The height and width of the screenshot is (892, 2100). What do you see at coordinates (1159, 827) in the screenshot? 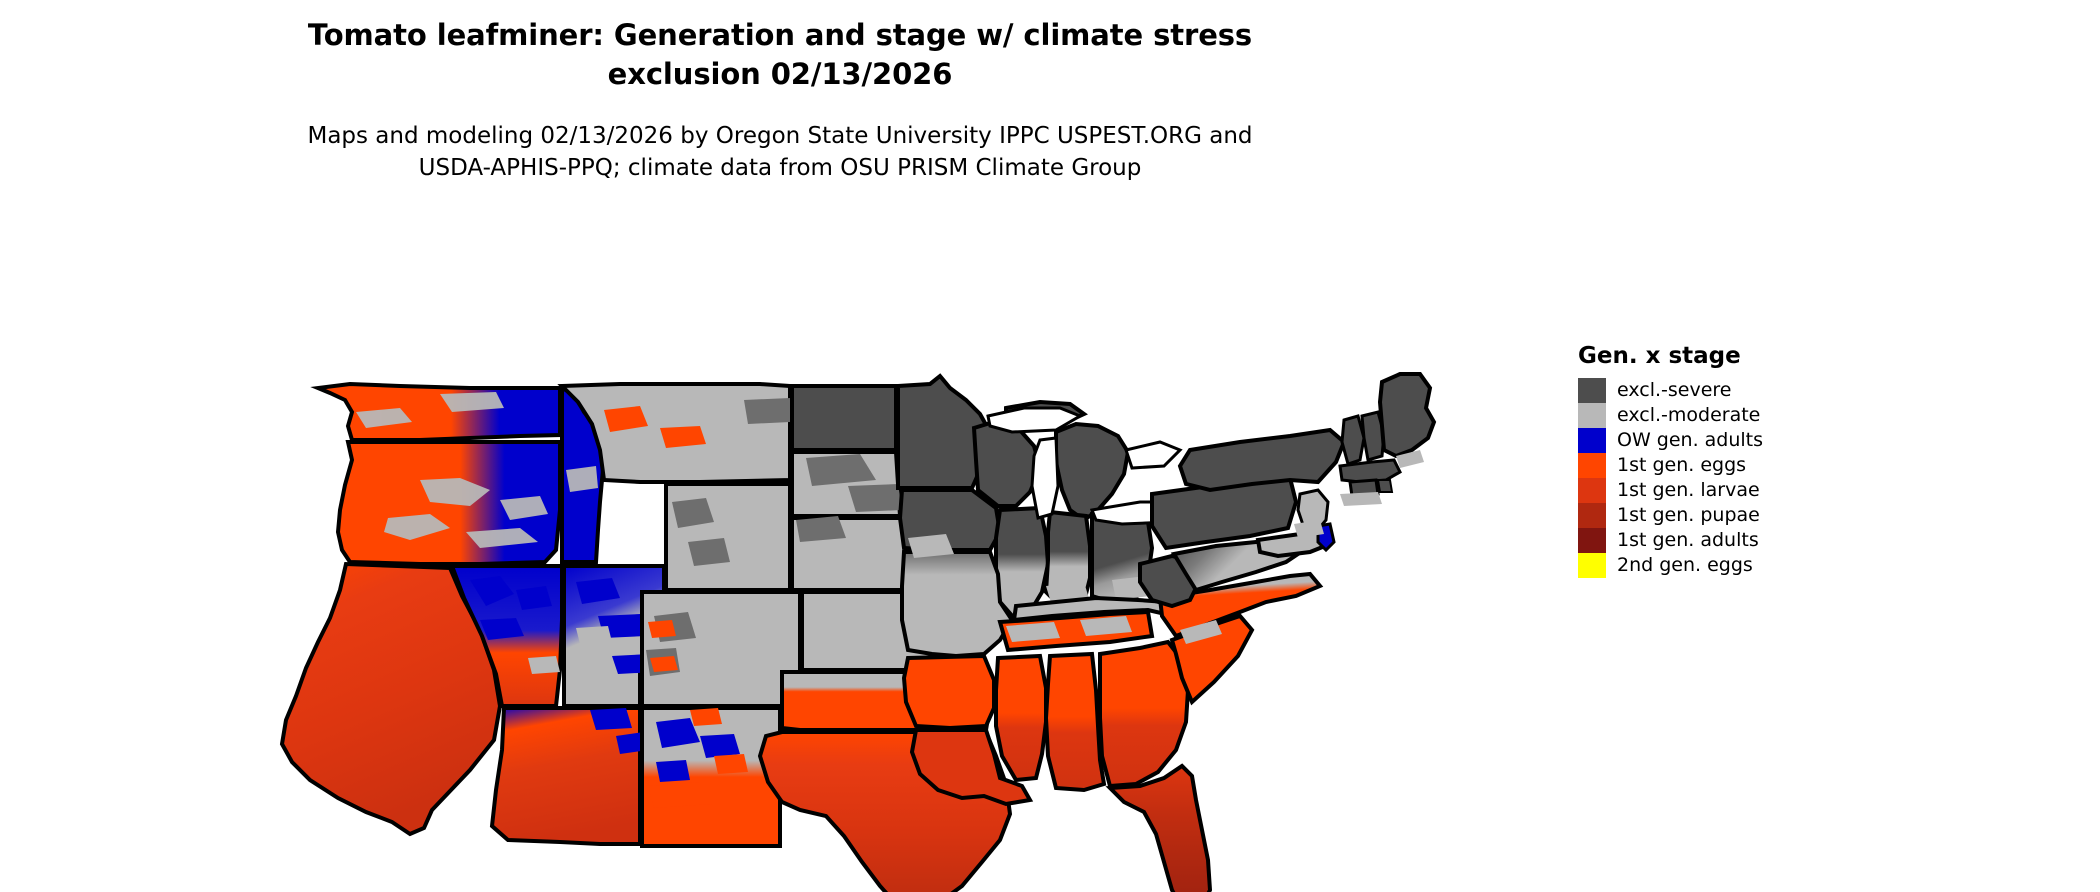
I see `map-region-florida` at bounding box center [1159, 827].